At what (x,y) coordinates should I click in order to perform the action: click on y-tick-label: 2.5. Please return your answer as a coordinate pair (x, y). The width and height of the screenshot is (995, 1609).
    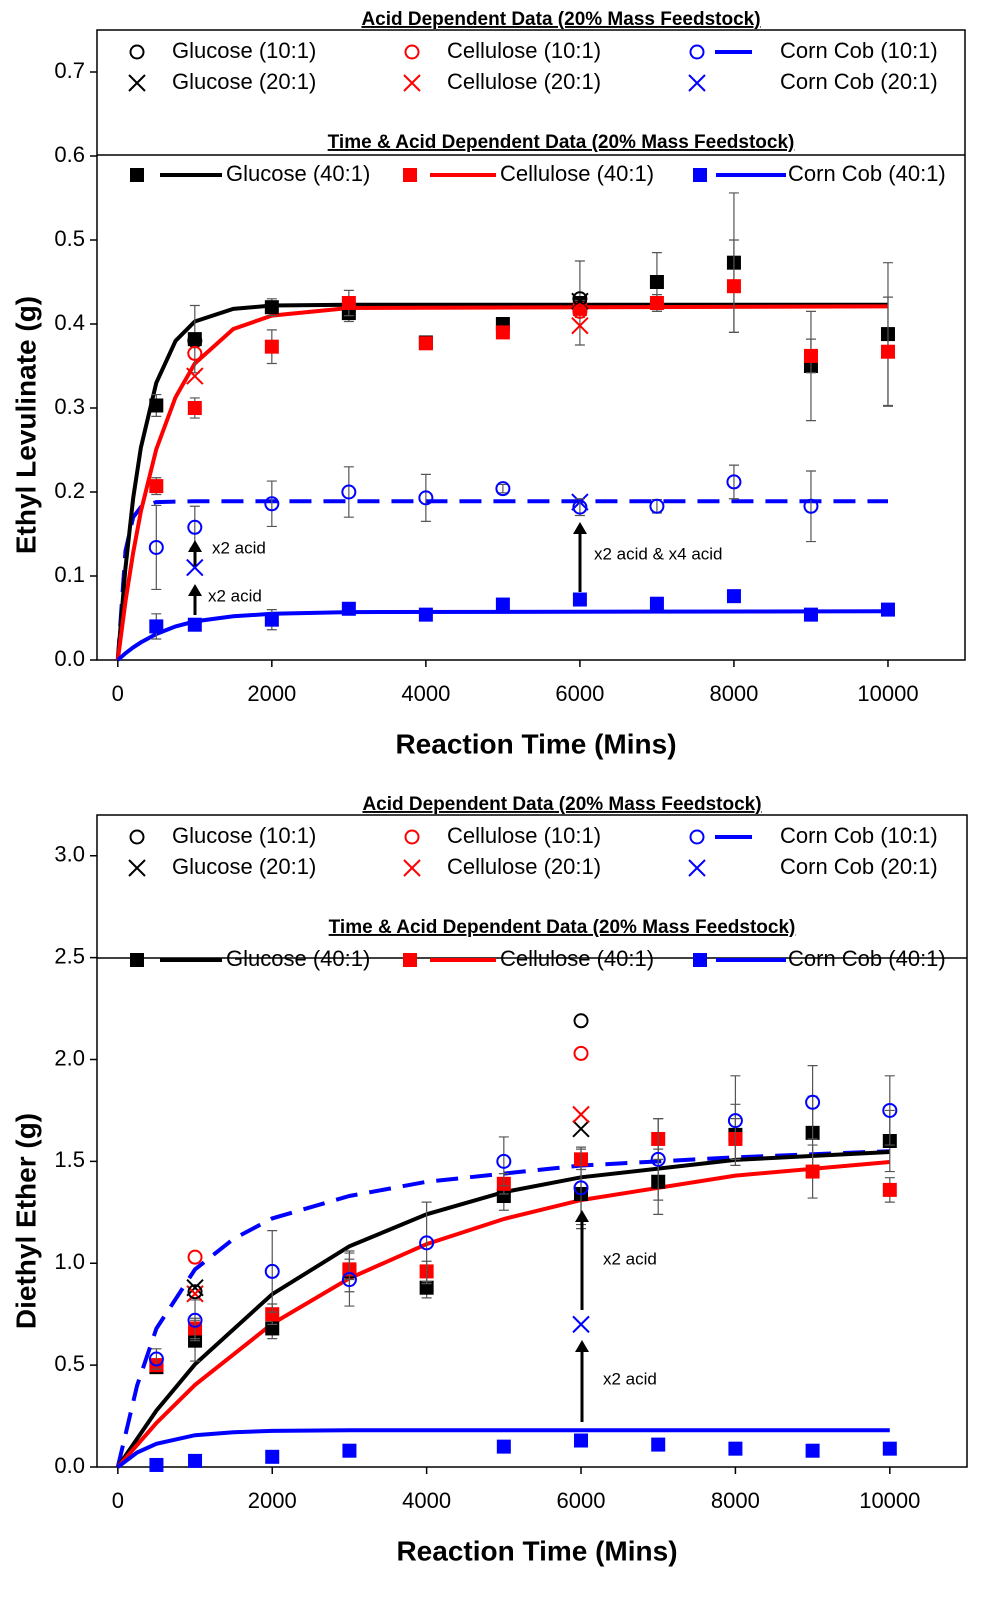
    Looking at the image, I should click on (69, 955).